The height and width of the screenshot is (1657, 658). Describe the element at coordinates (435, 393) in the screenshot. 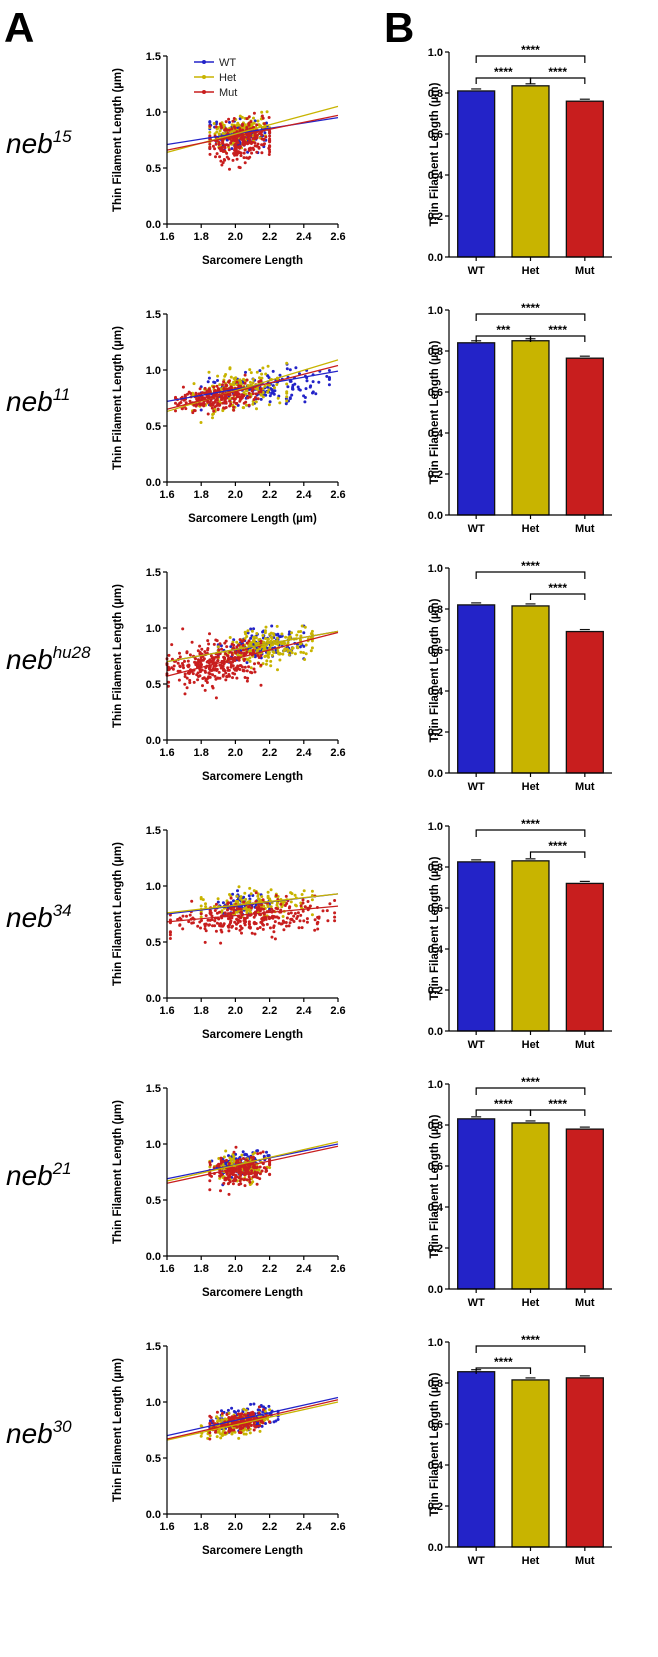

I see `y-tick-label: 0.6` at that location.